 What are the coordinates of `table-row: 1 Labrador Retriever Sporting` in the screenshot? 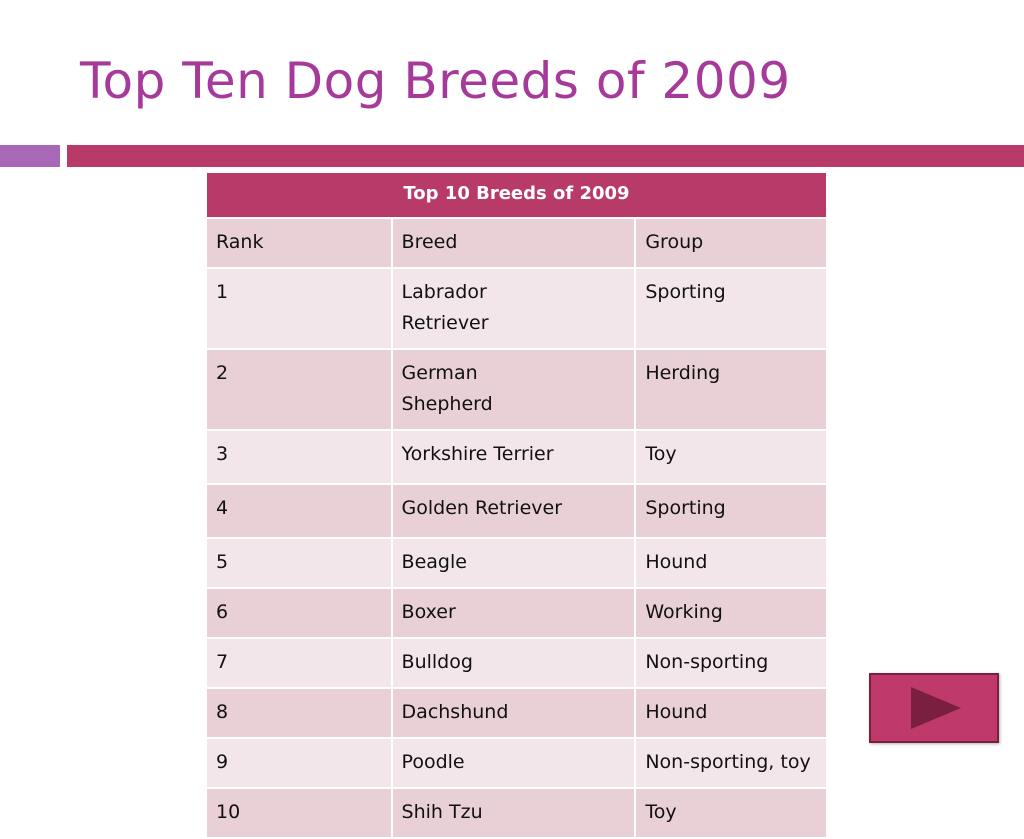 It's located at (516, 308).